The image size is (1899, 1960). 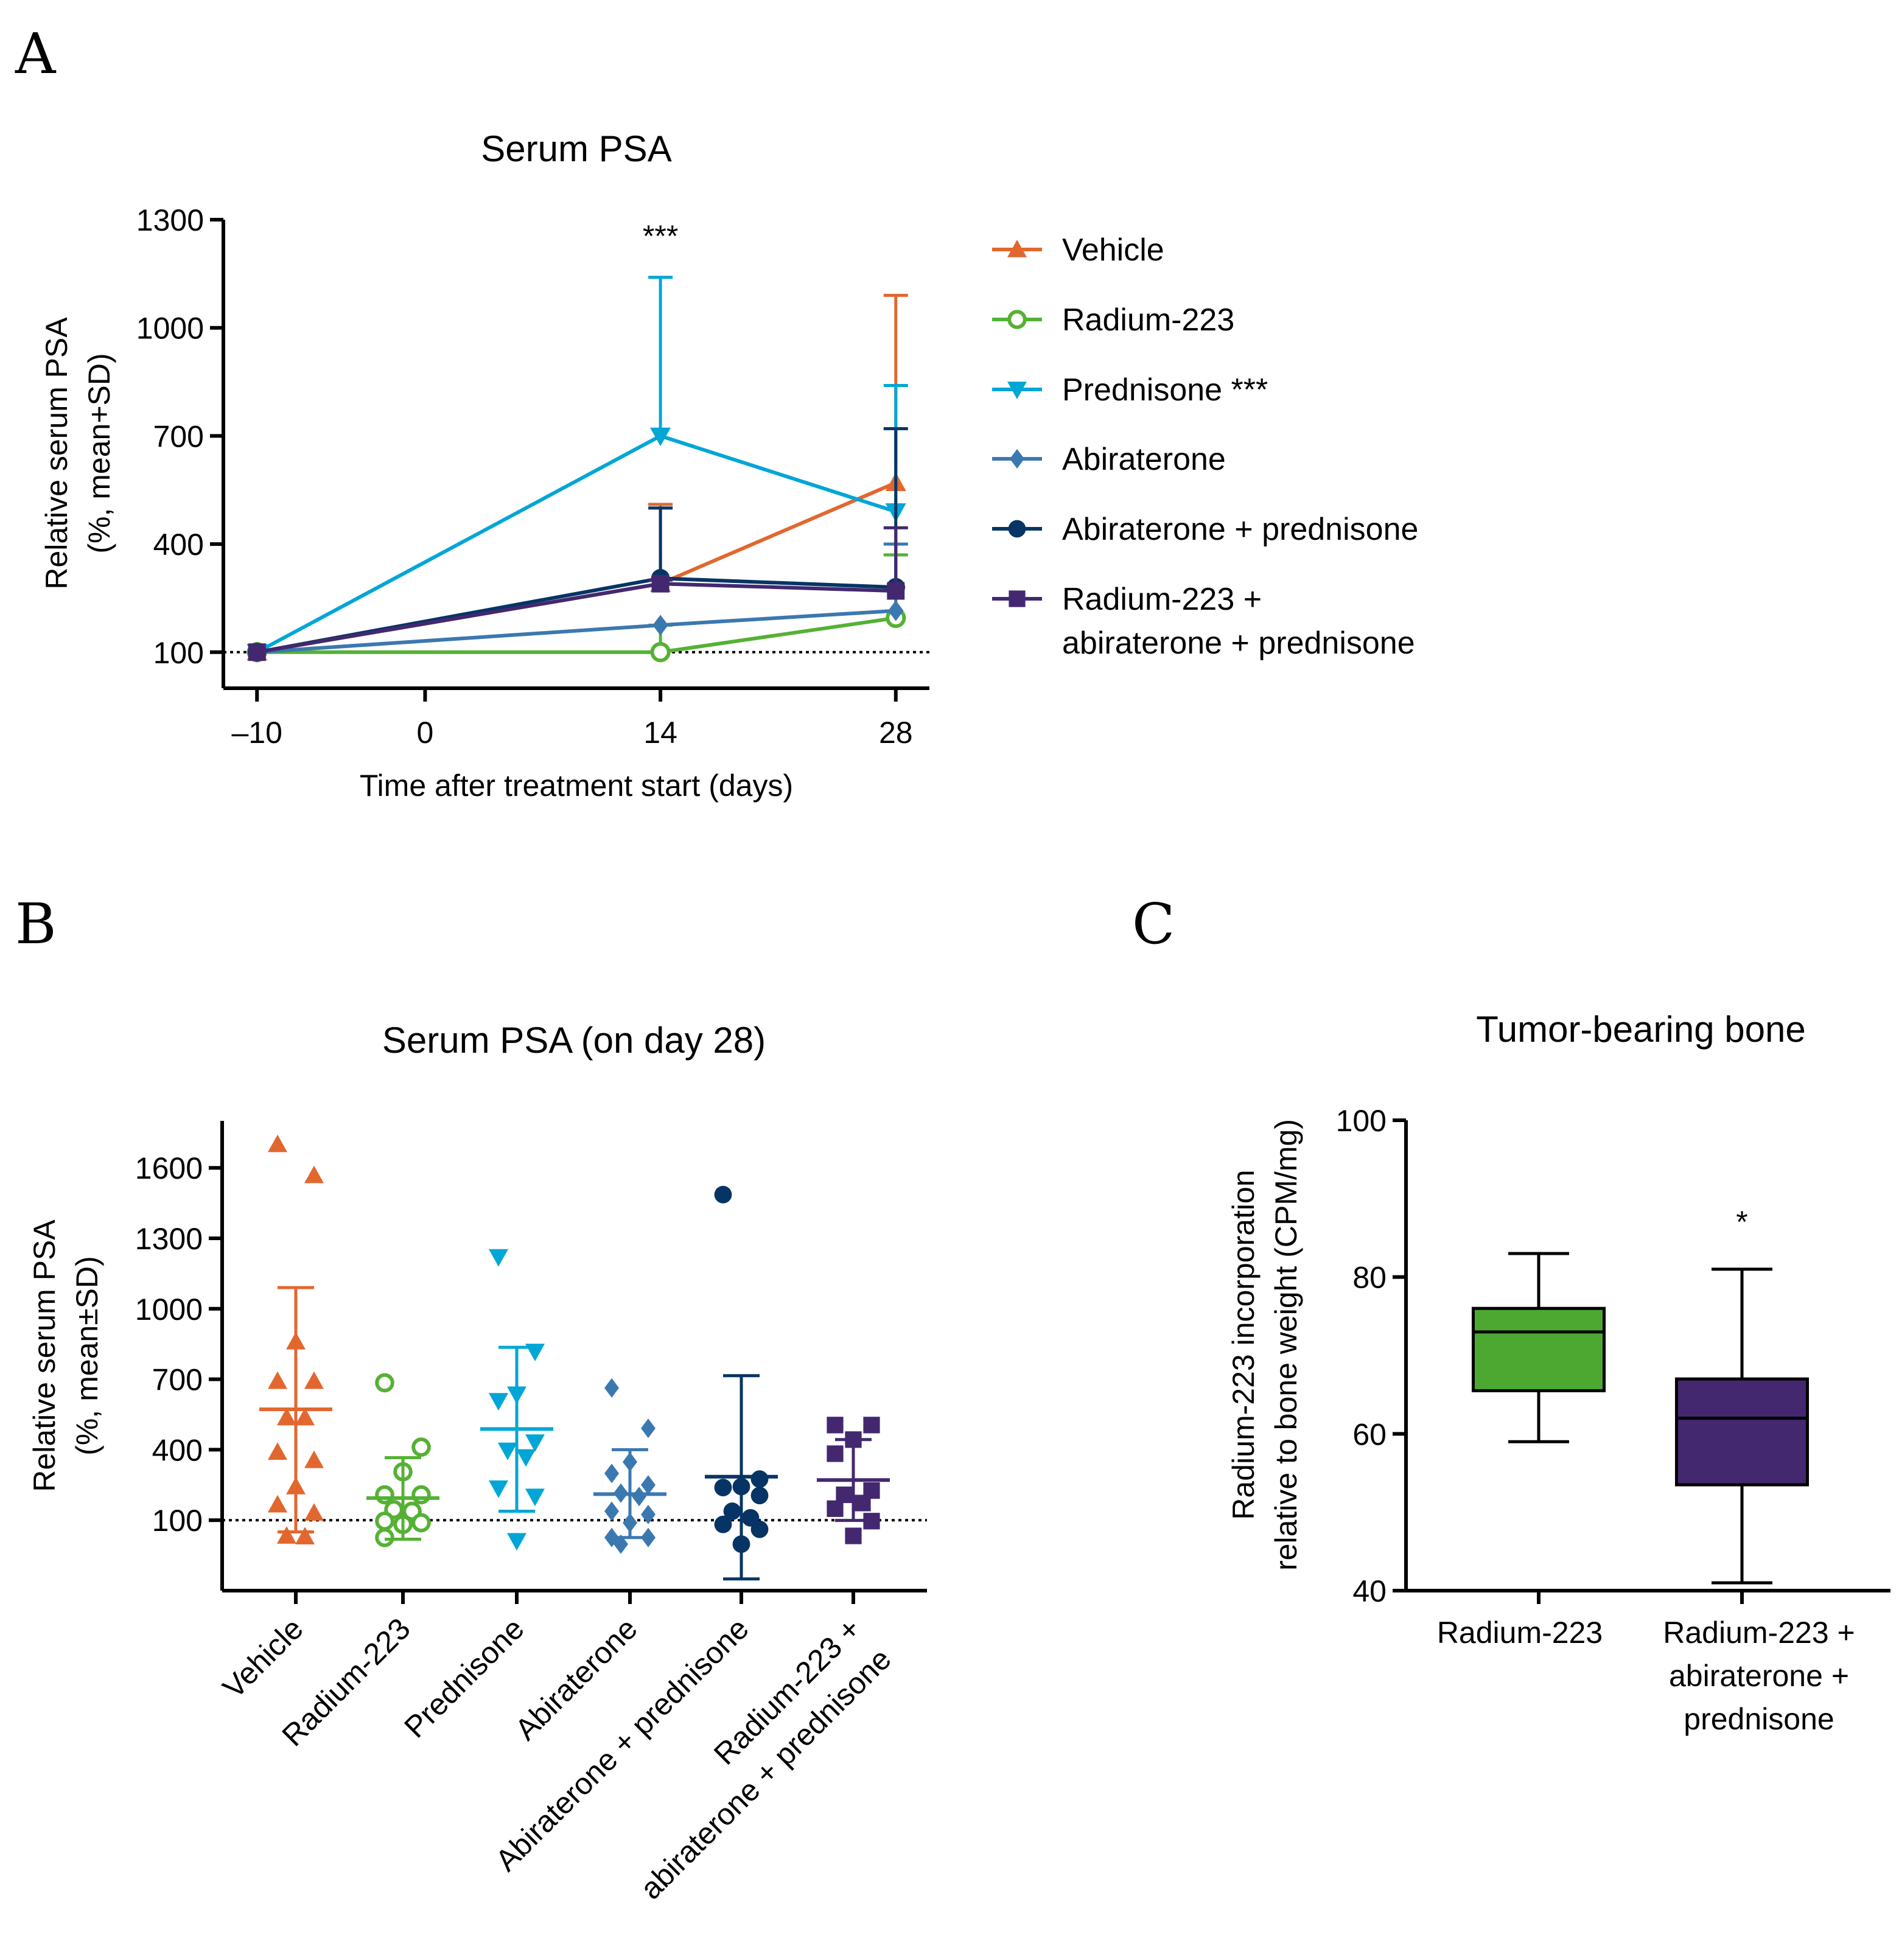 What do you see at coordinates (425, 733) in the screenshot?
I see `x-tick-label: 0` at bounding box center [425, 733].